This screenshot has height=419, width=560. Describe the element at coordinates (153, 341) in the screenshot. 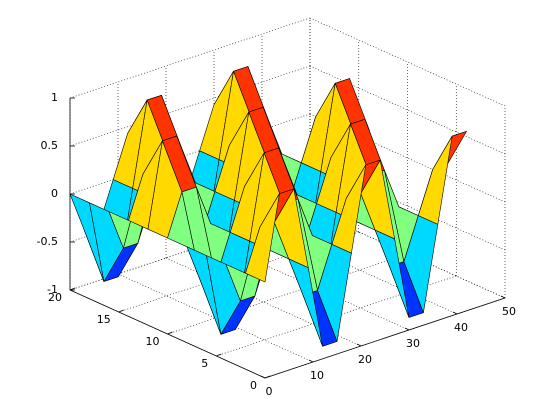

I see `y-tick-label: 10` at that location.